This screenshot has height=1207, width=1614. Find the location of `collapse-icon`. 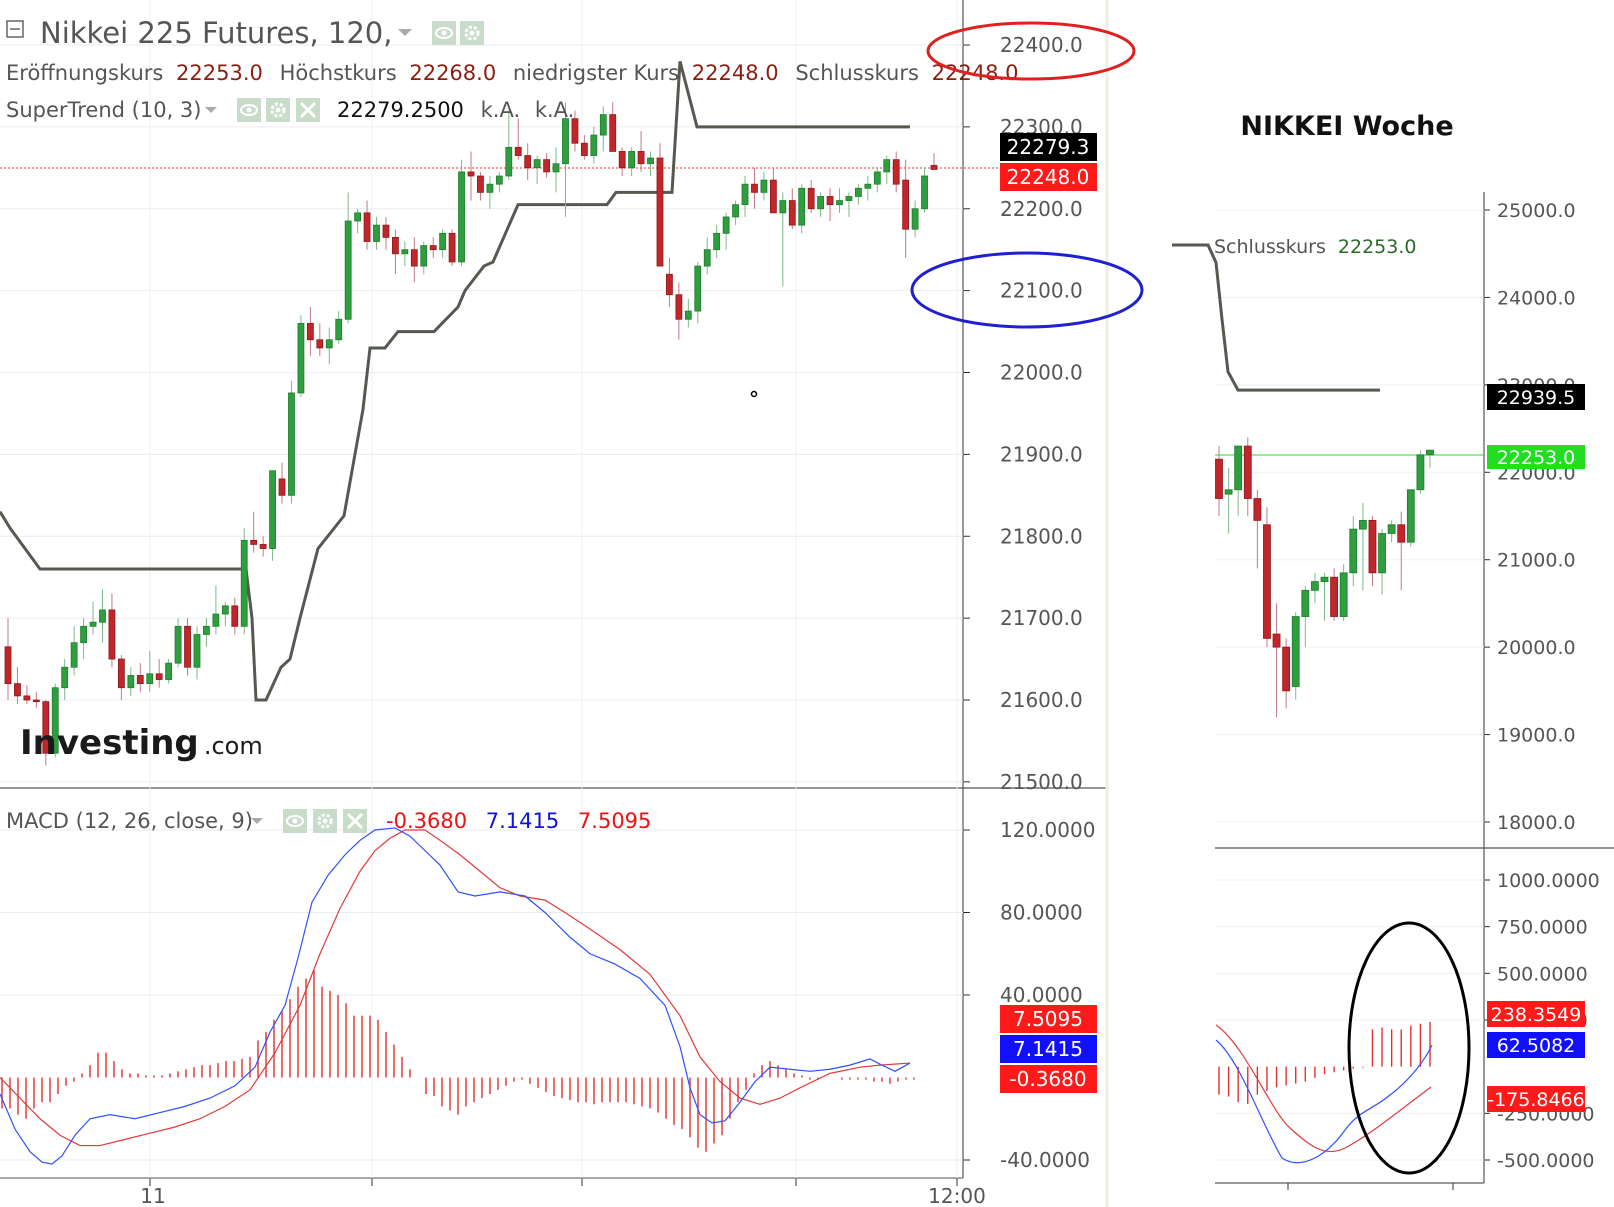

collapse-icon is located at coordinates (15, 29).